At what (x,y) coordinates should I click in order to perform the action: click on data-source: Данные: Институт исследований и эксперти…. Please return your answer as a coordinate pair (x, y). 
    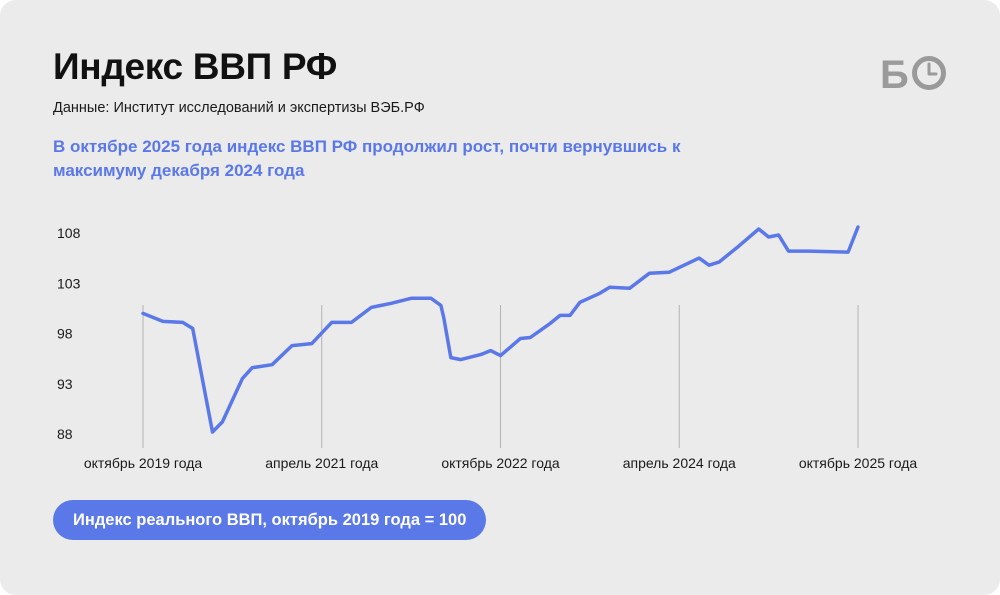
    Looking at the image, I should click on (239, 108).